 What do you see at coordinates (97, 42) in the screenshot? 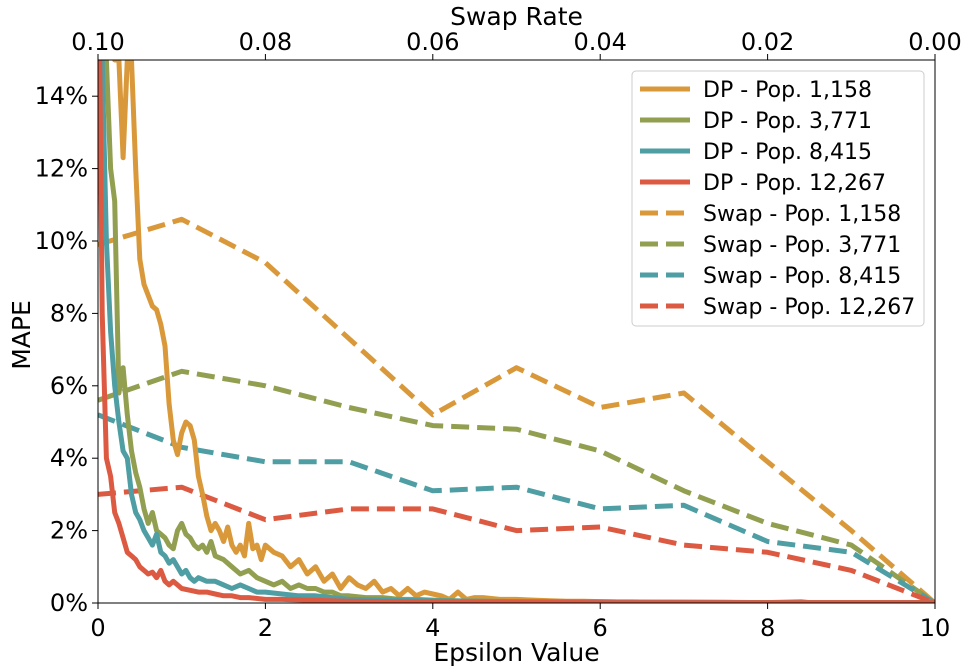
I see `top-tick-label: 0.10` at bounding box center [97, 42].